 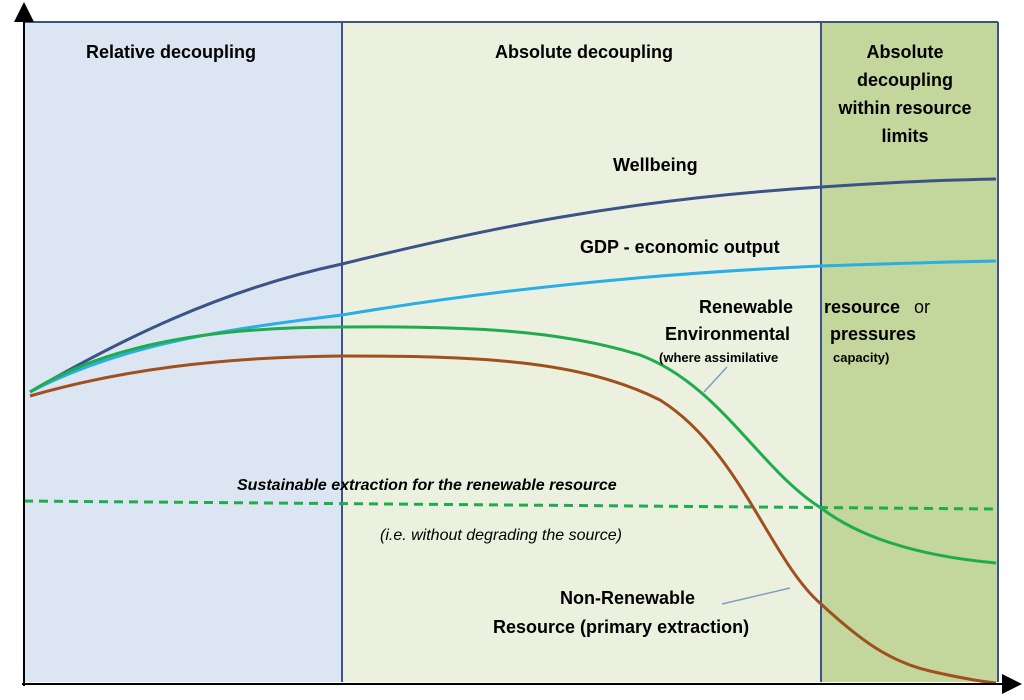 What do you see at coordinates (621, 627) in the screenshot?
I see `nonrenewable-label-2: Resource (primary extraction)` at bounding box center [621, 627].